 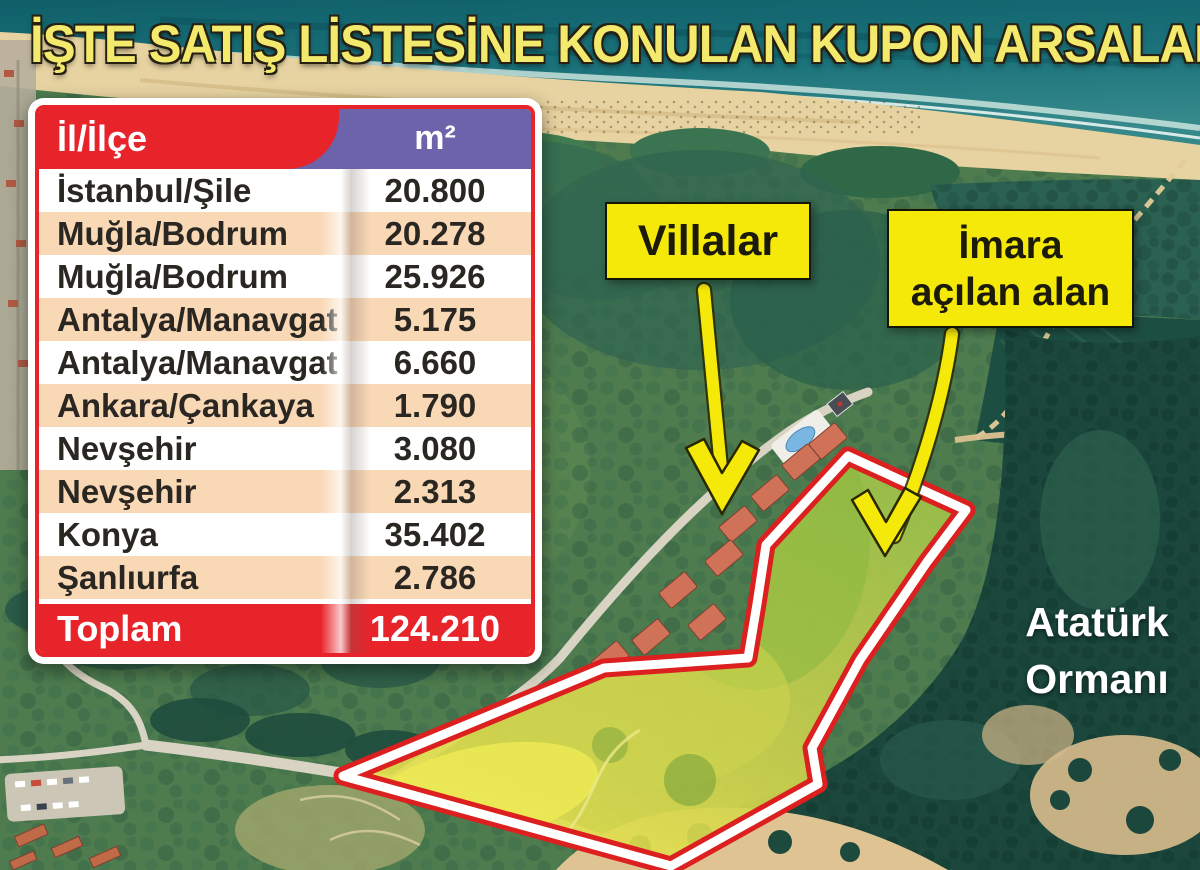 What do you see at coordinates (1010, 268) in the screenshot?
I see `development-area-label: İmara açılan alan` at bounding box center [1010, 268].